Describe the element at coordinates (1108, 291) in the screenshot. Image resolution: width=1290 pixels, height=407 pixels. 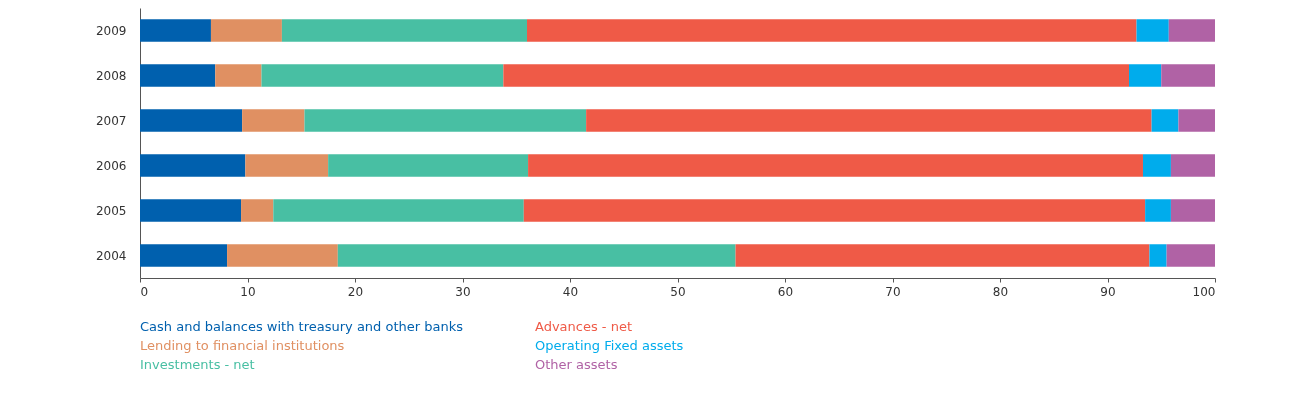
I see `x-tick-label: 90` at that location.